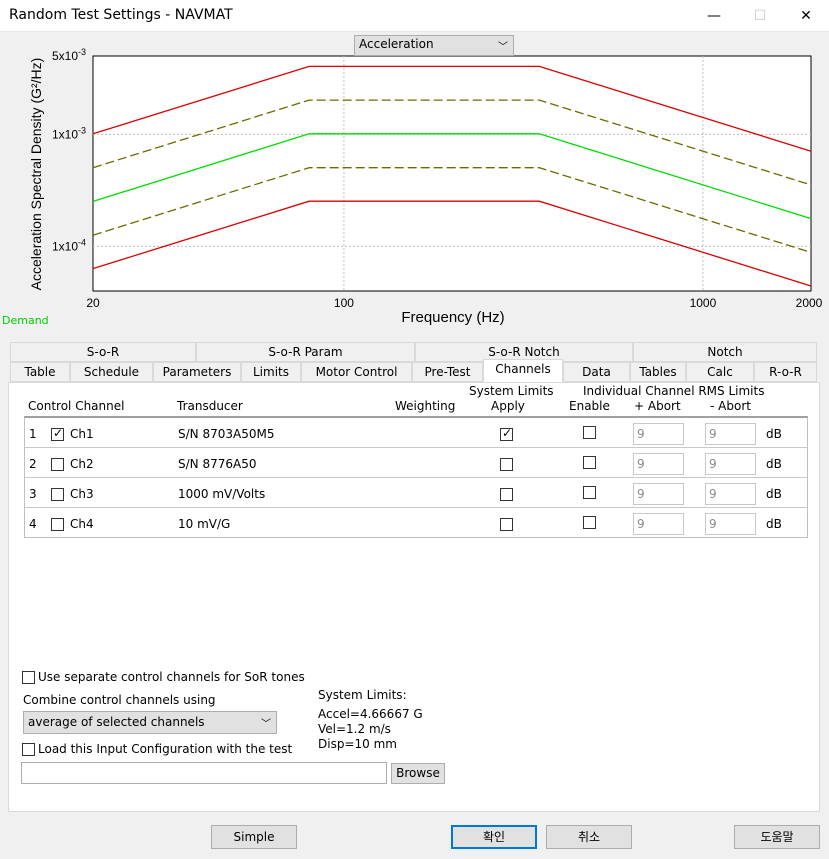  I want to click on simple-button: Simple, so click(254, 837).